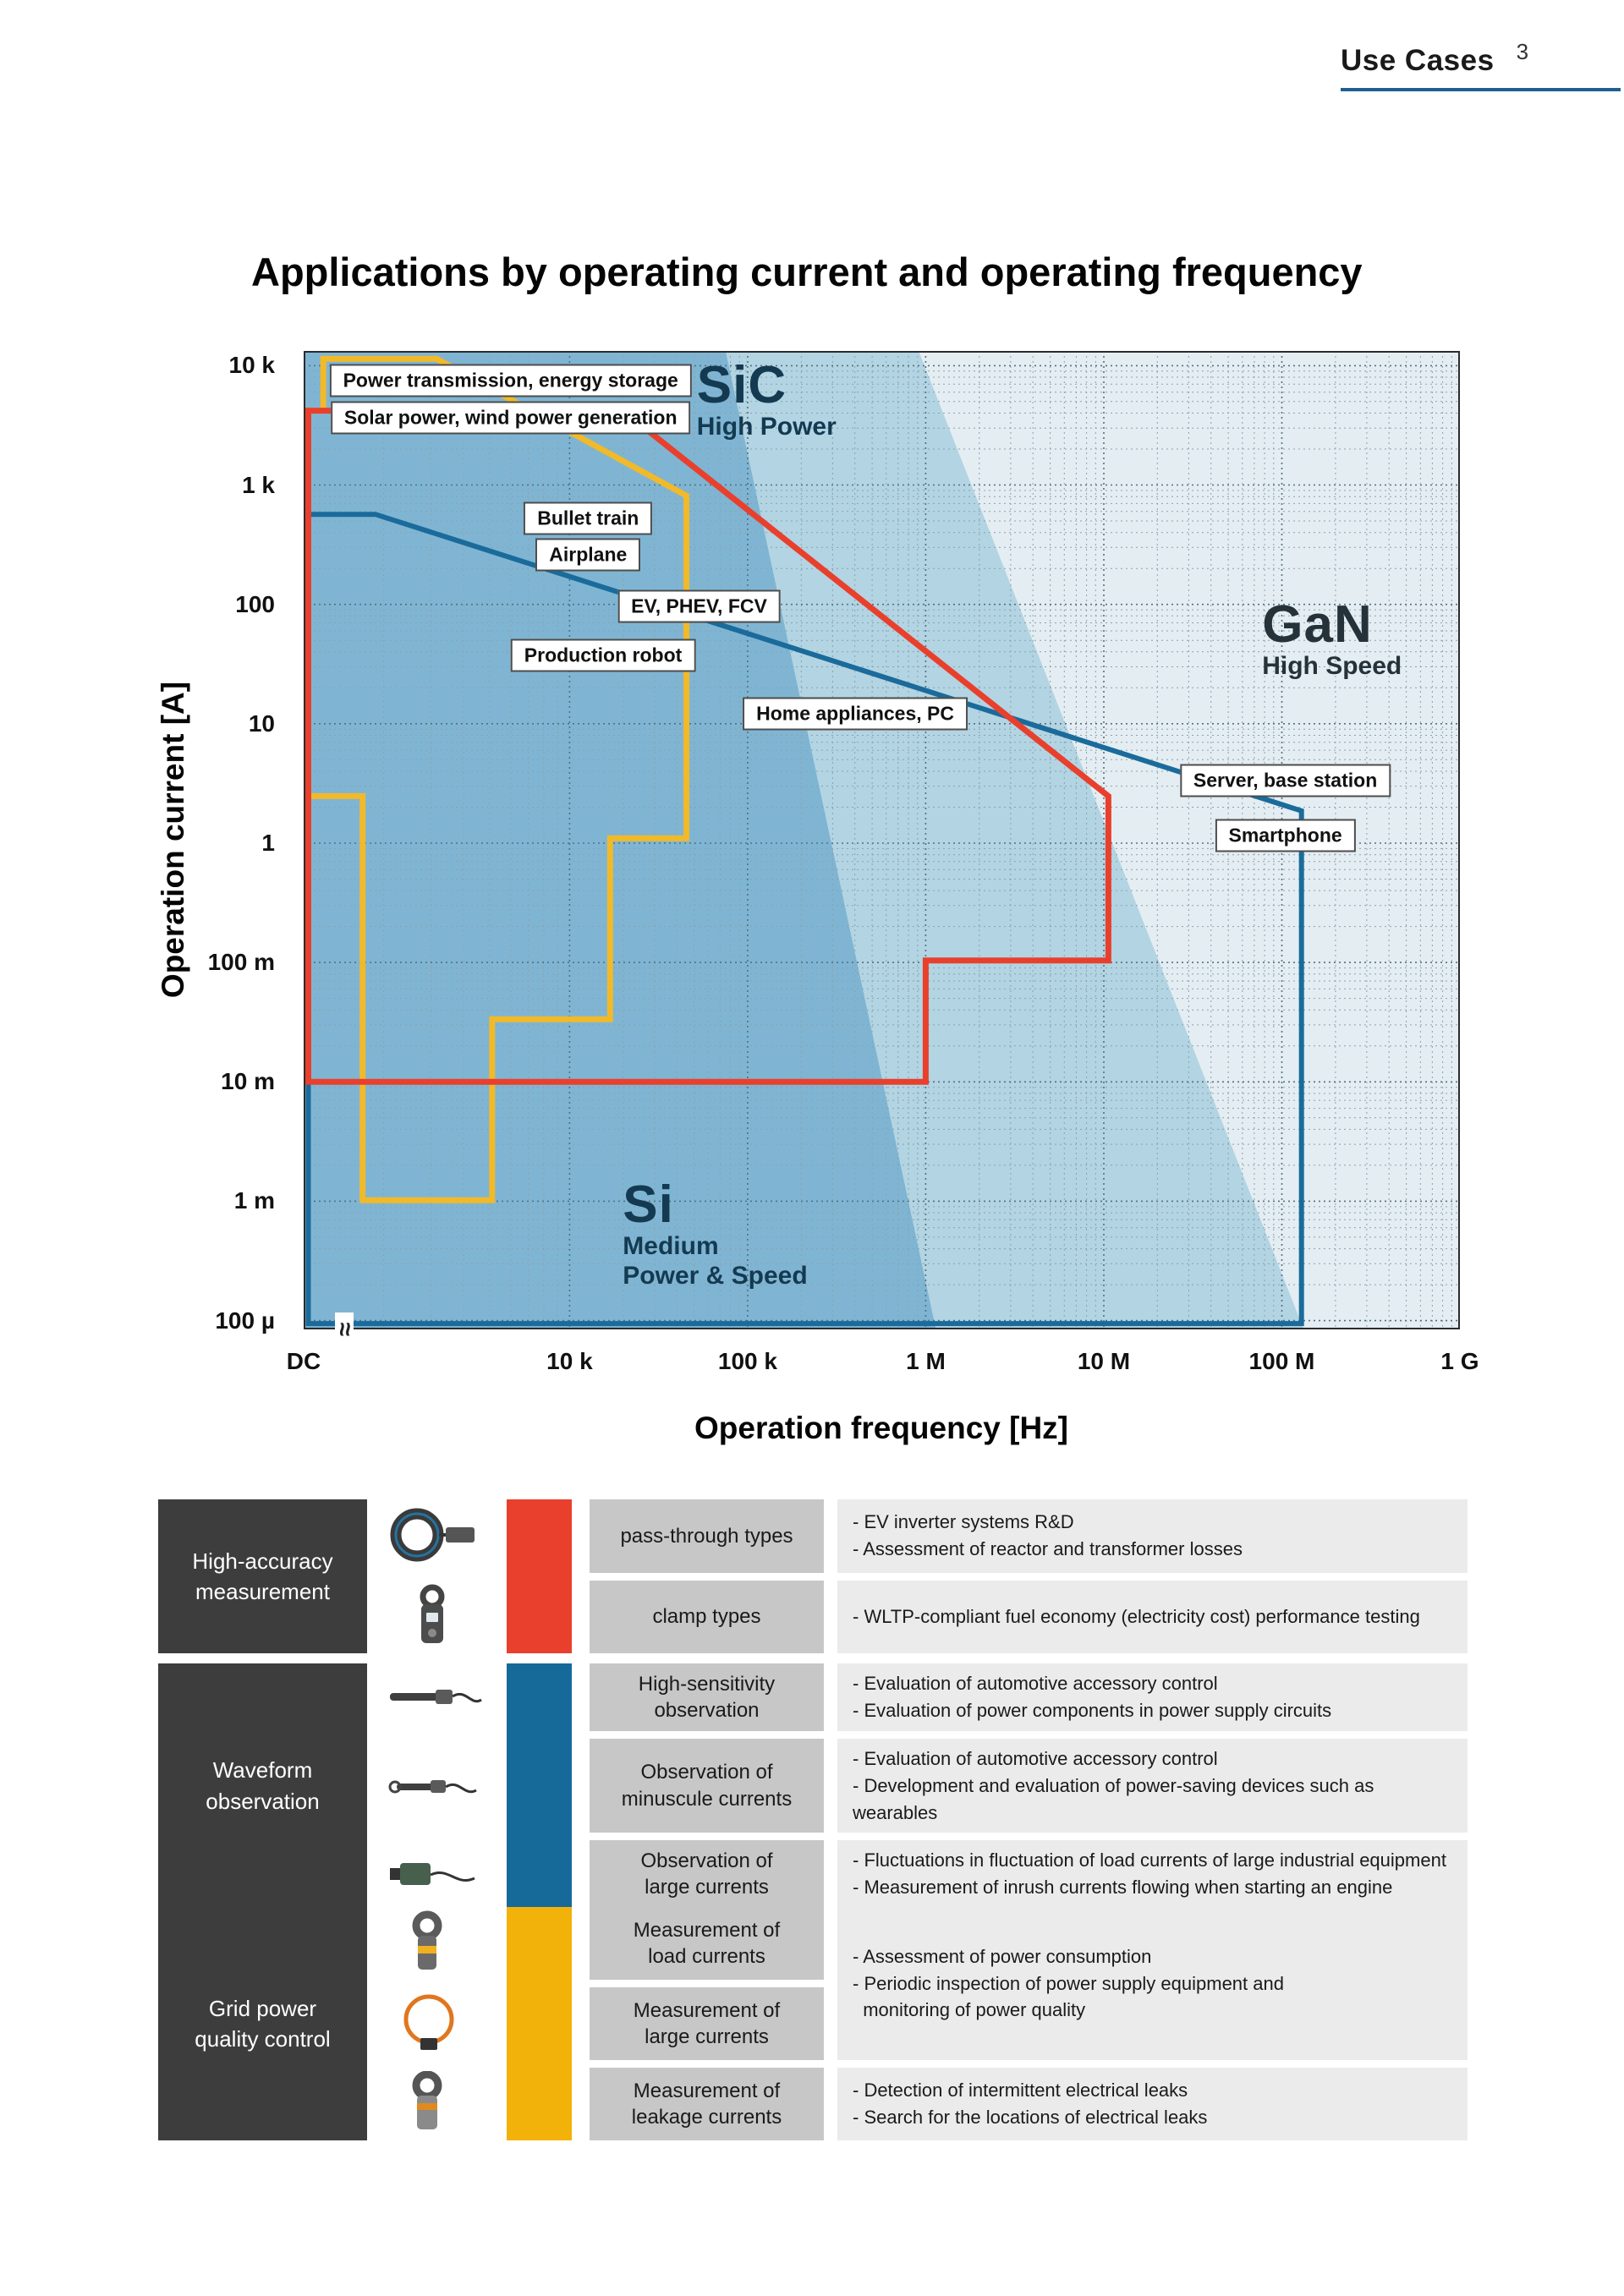  What do you see at coordinates (255, 604) in the screenshot?
I see `y-tick-label: 100` at bounding box center [255, 604].